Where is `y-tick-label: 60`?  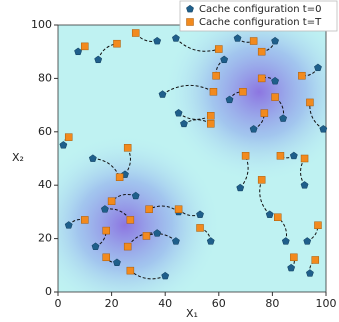 y-tick-label: 60 is located at coordinates (45, 131).